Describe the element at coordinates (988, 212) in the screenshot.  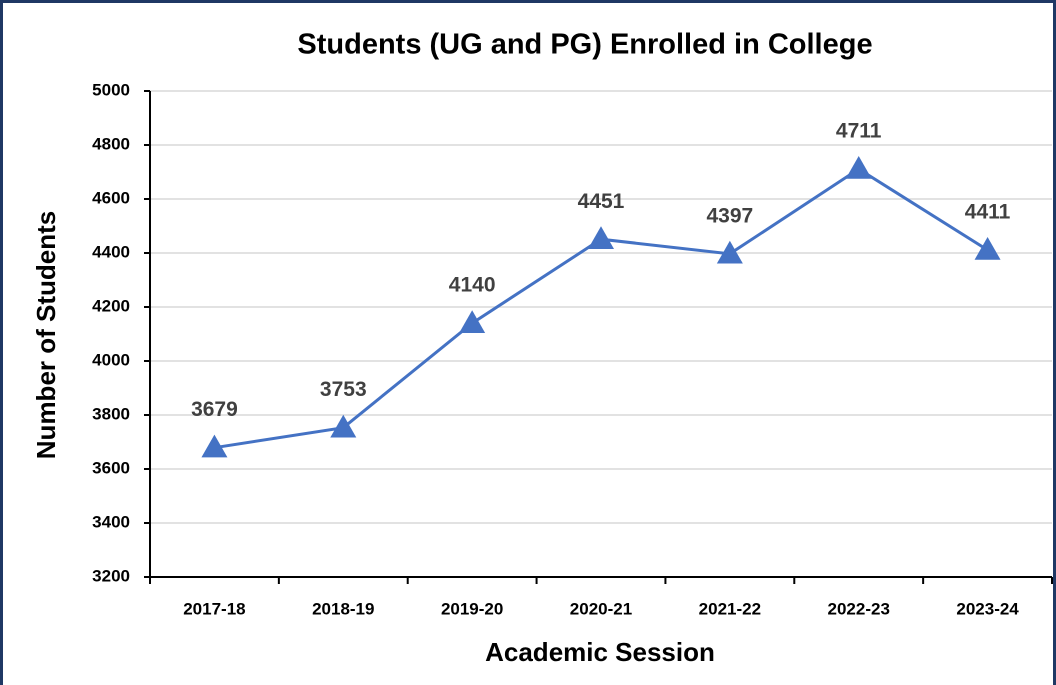
I see `data-label: 4411` at that location.